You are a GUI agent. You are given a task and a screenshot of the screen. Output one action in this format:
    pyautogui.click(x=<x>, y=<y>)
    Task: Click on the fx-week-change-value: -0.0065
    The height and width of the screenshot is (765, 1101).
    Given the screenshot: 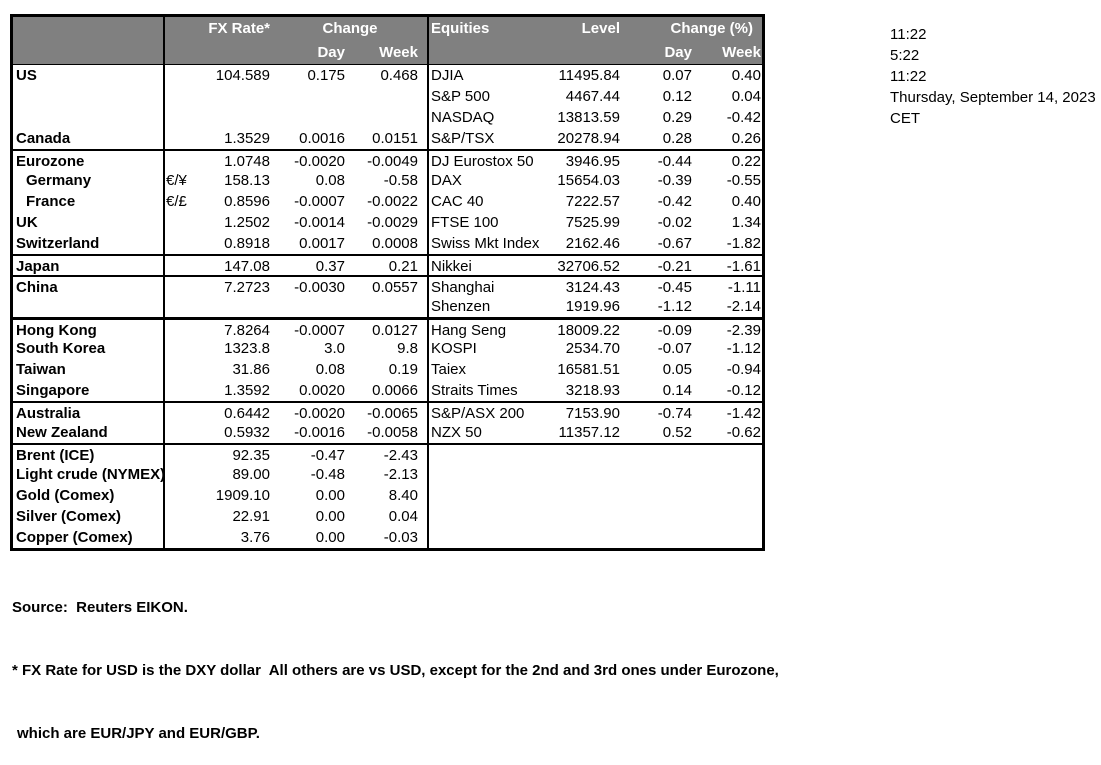 What is the action you would take?
    pyautogui.click(x=392, y=413)
    